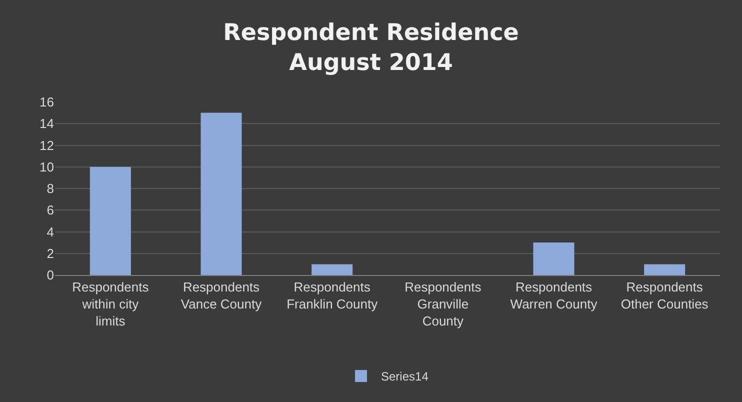 This screenshot has height=402, width=742. What do you see at coordinates (332, 296) in the screenshot?
I see `x-tick-label: Respondents Franklin County` at bounding box center [332, 296].